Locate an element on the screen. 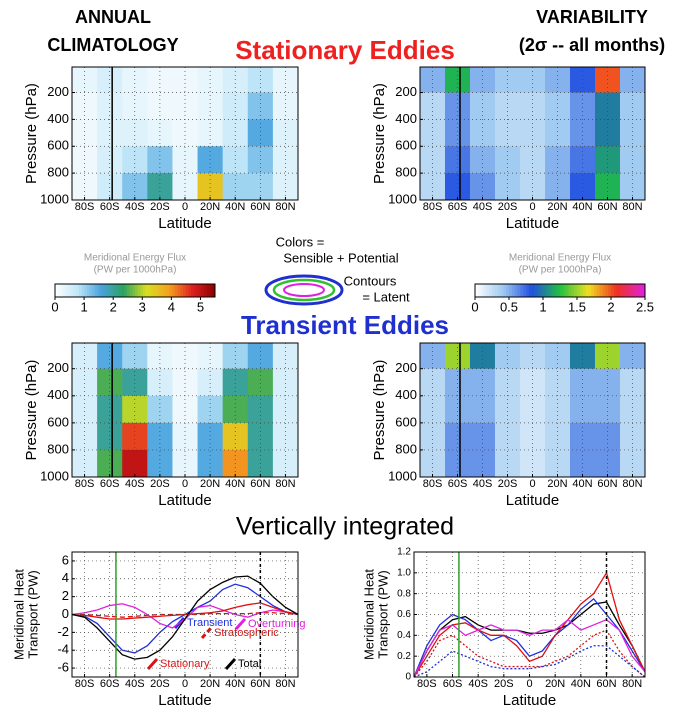 The height and width of the screenshot is (707, 693). x-tick-label: 20S is located at coordinates (160, 684).